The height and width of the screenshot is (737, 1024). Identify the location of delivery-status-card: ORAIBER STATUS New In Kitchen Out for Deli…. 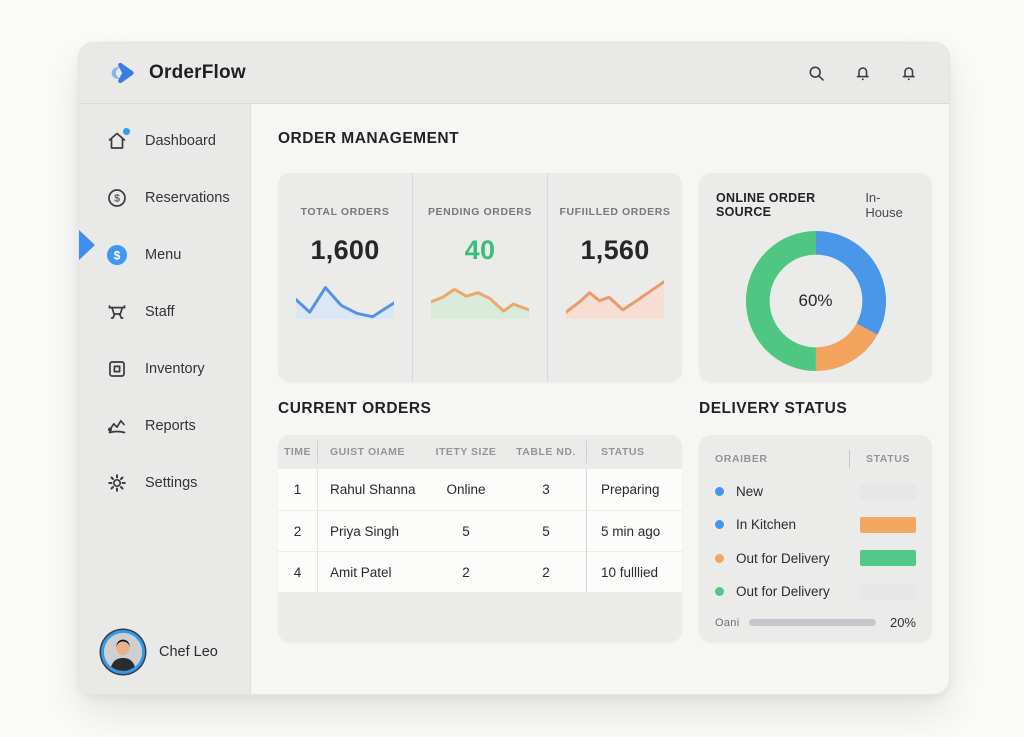
(815, 538).